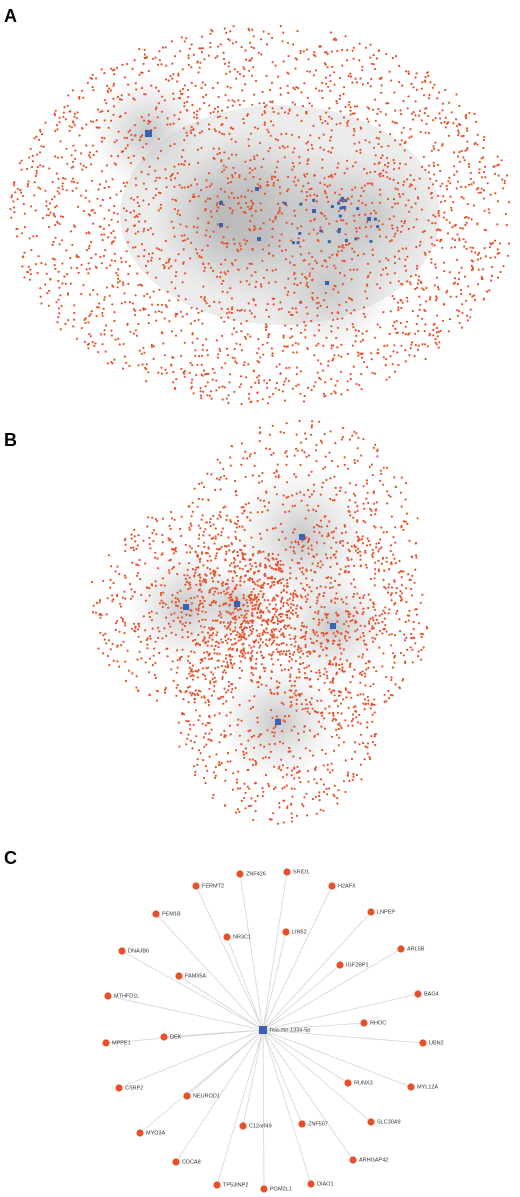  I want to click on panel-label: B, so click(10, 440).